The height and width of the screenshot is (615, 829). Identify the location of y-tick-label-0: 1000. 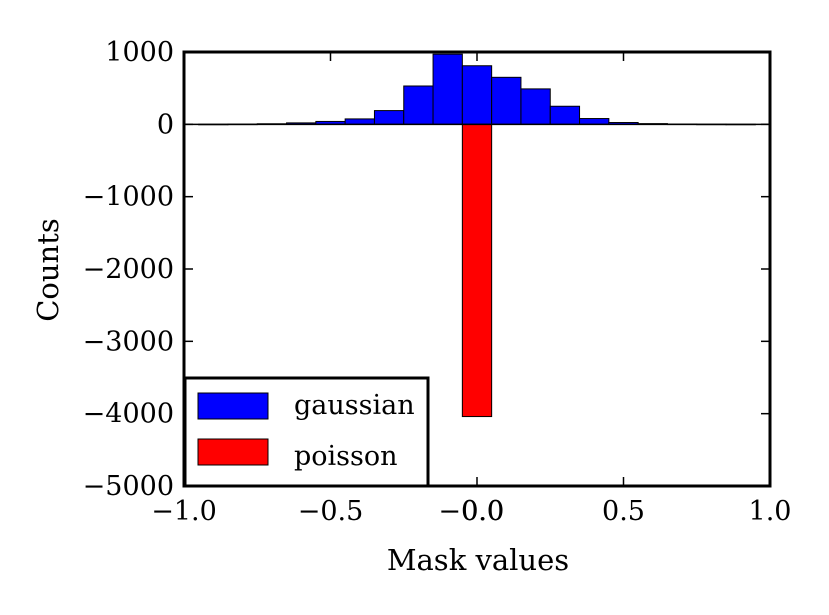
(139, 52).